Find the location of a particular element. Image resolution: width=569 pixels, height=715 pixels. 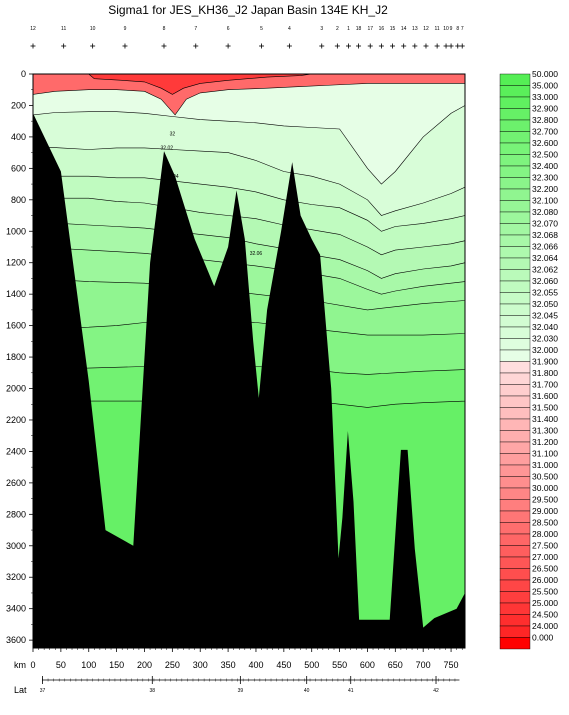

legend-label: 32.068 is located at coordinates (545, 235).